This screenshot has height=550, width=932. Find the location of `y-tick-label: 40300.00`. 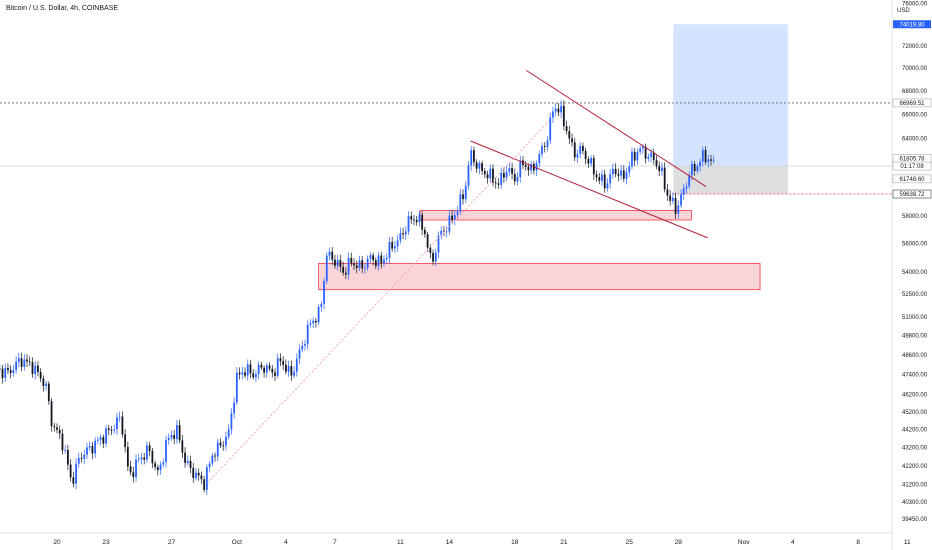

y-tick-label: 40300.00 is located at coordinates (915, 503).